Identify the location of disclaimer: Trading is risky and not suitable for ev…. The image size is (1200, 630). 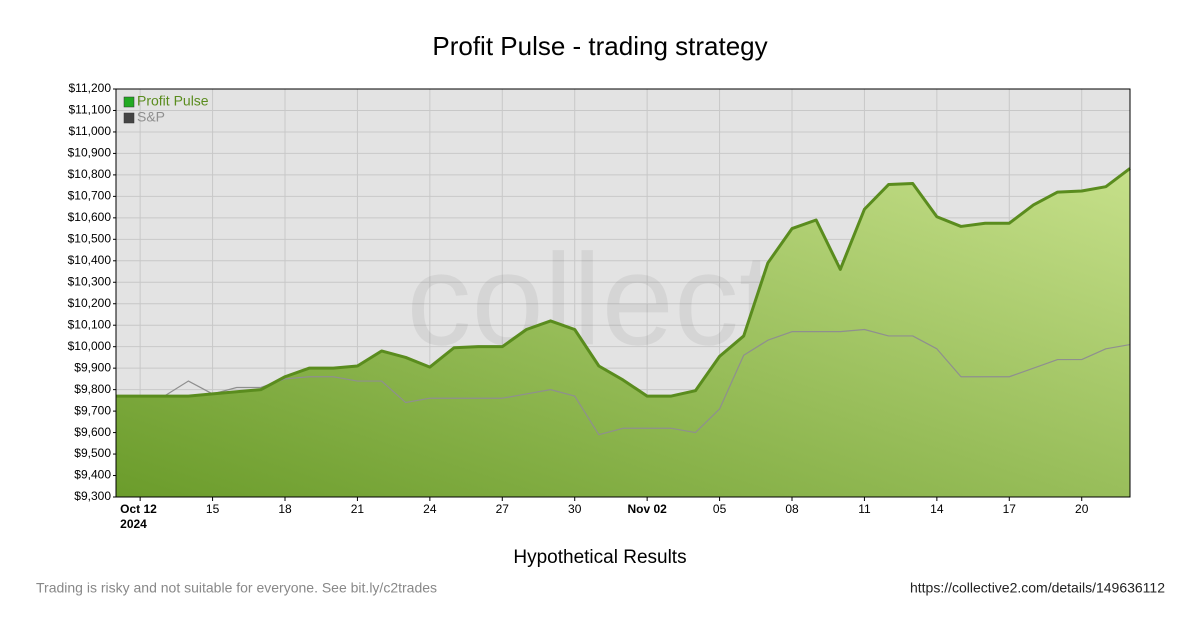
(236, 588).